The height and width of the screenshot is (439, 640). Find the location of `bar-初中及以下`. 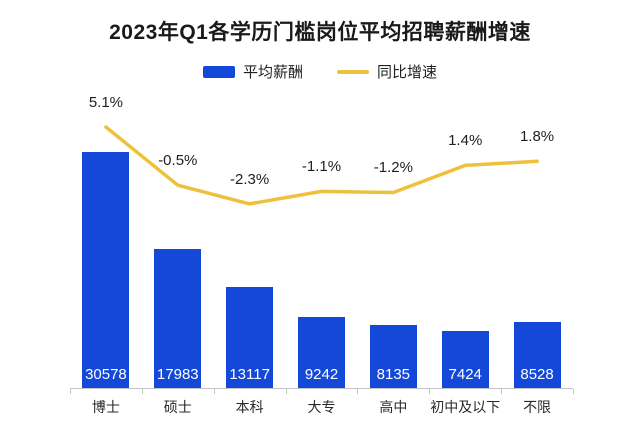

bar-初中及以下 is located at coordinates (465, 359).